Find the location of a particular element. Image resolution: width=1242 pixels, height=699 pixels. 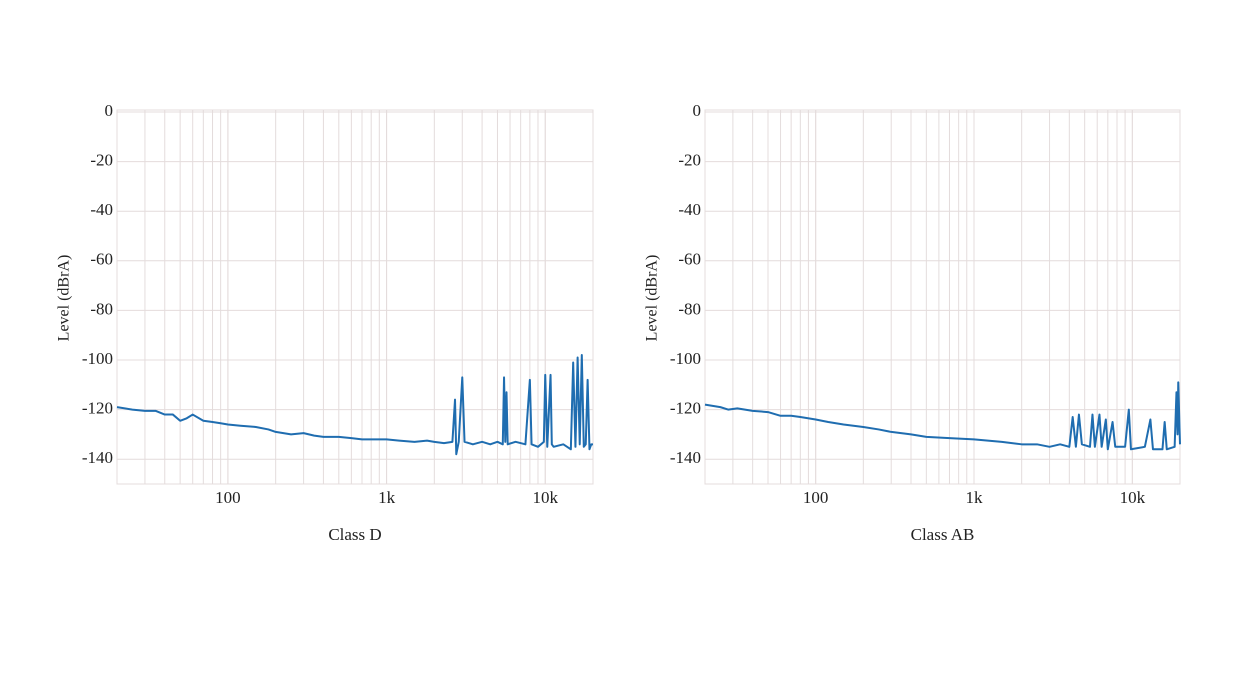

x-axis-label: Class D is located at coordinates (354, 534).